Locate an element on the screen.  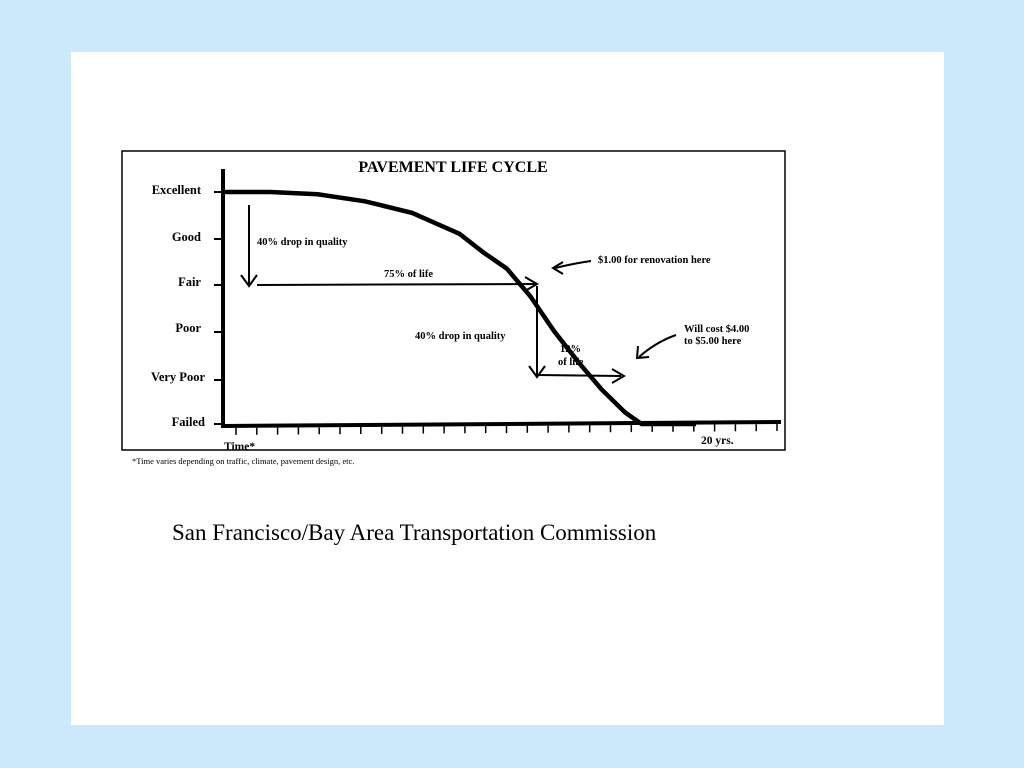
cost-pointer is located at coordinates (657, 346).